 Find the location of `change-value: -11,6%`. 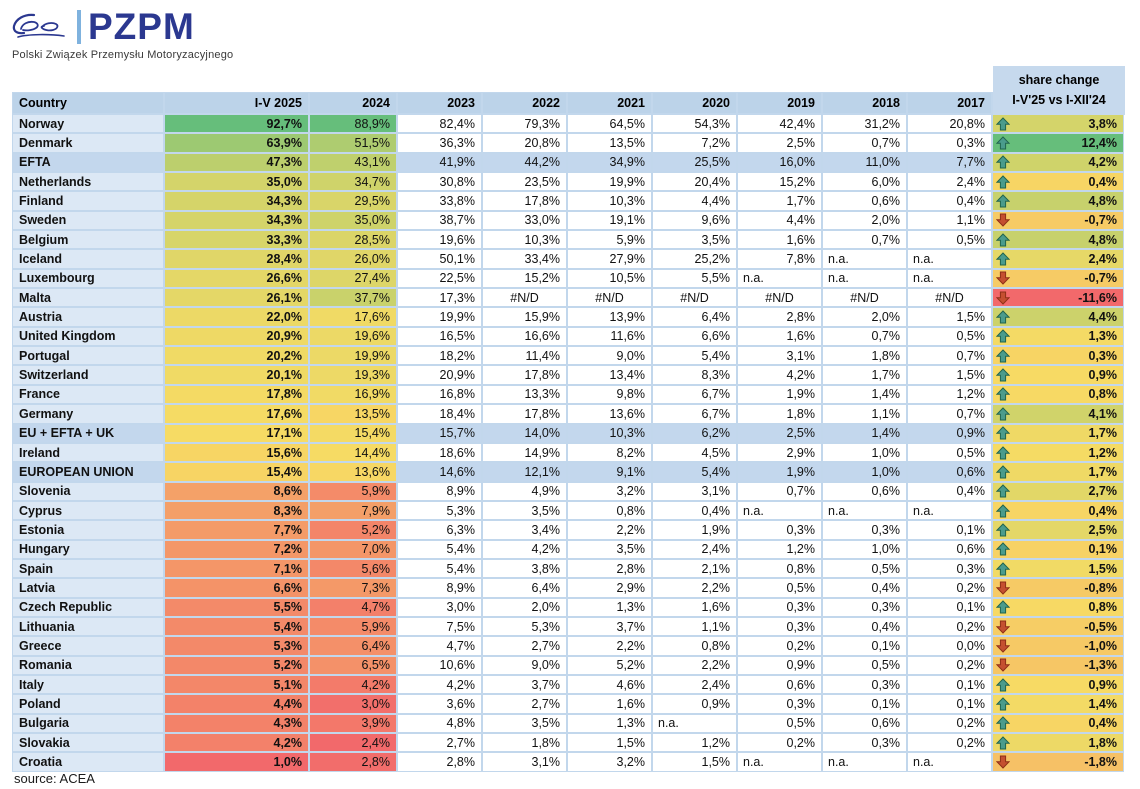

change-value: -11,6% is located at coordinates (1097, 297).